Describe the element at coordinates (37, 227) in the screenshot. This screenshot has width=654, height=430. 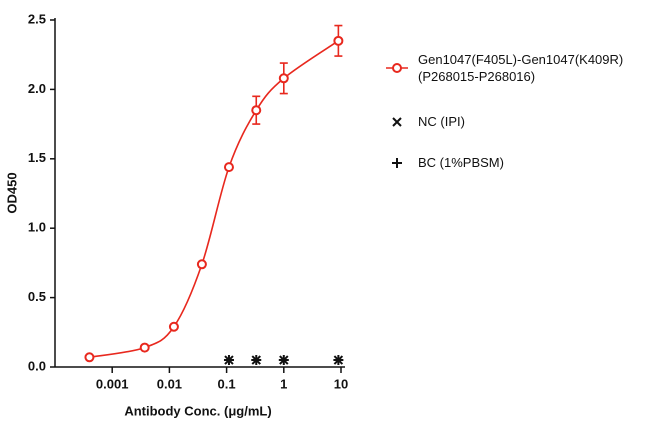
I see `y-tick-label: 1.0` at that location.